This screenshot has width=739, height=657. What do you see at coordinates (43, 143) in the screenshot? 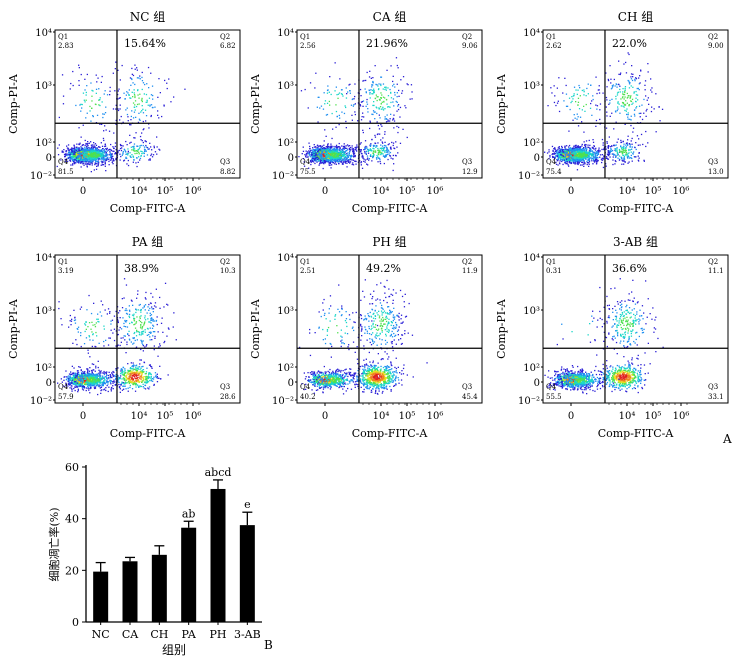
I see `y-tick-label: 10²` at bounding box center [43, 143].